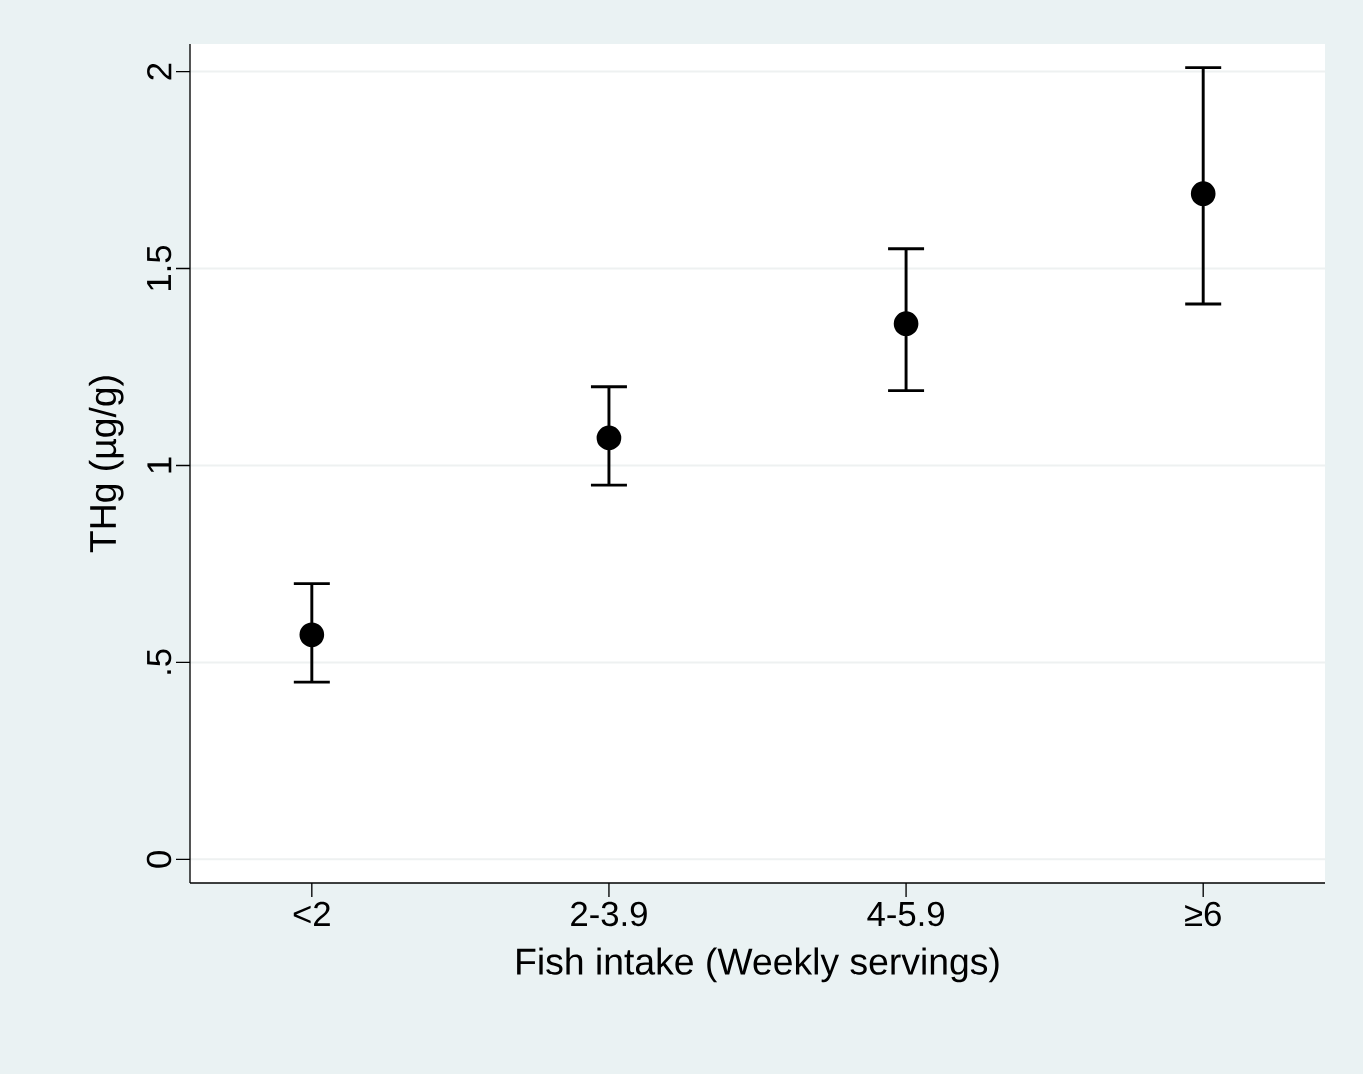  I want to click on x-axis-title: Fish intake (Weekly servings), so click(758, 965).